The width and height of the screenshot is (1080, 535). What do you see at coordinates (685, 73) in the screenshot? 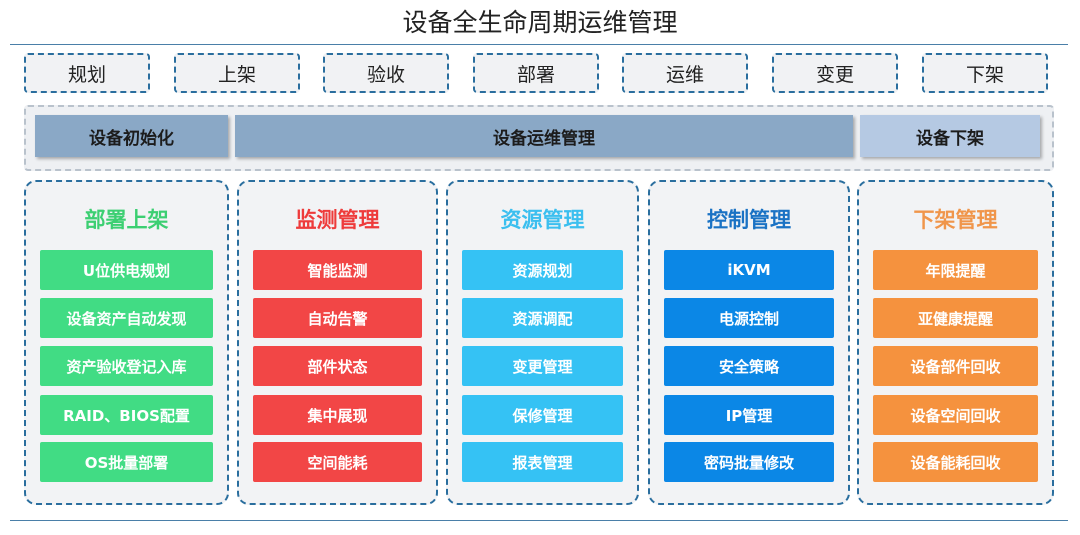
I see `phase-operation: 运维` at bounding box center [685, 73].